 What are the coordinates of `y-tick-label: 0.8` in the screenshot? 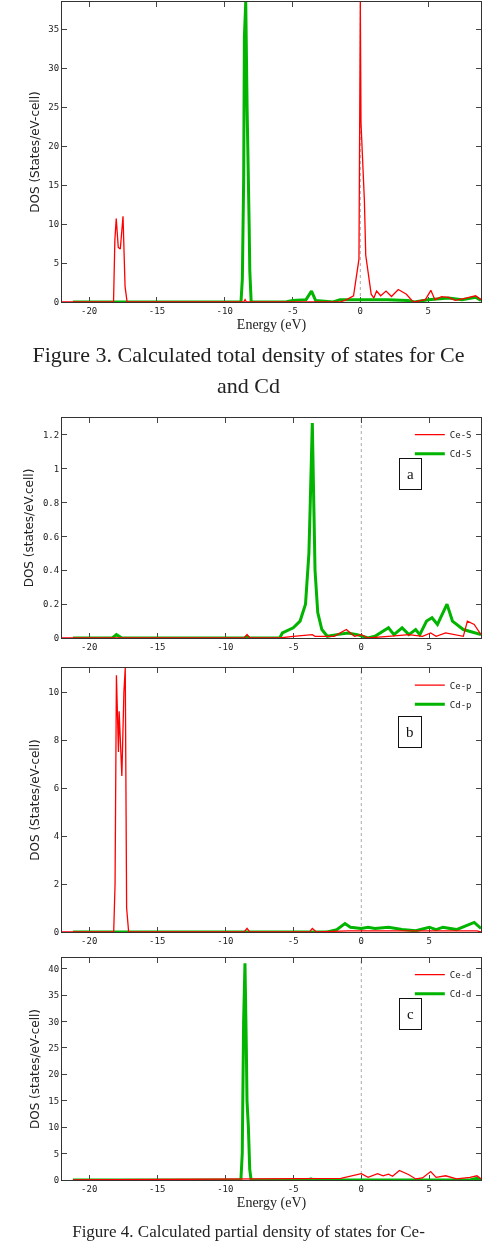 It's located at (51, 502).